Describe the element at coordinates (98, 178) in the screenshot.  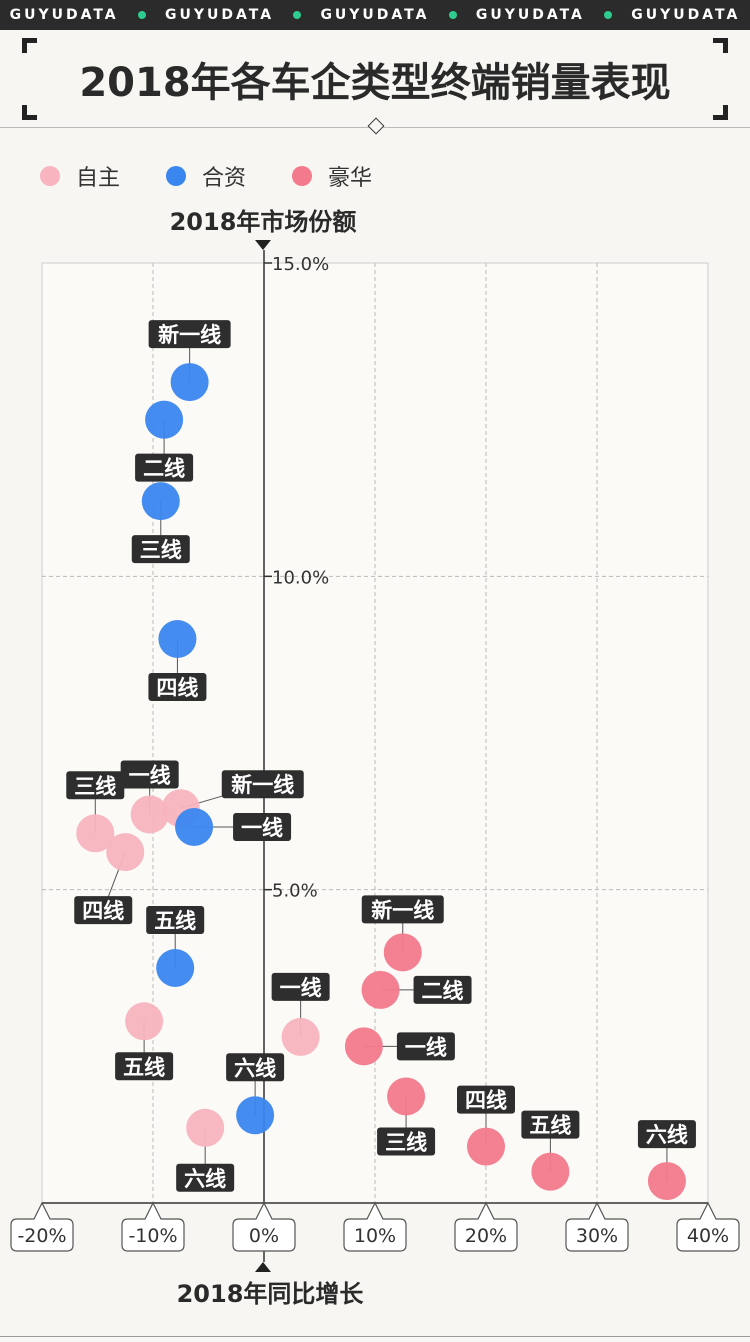
I see `legend-label: 自主` at that location.